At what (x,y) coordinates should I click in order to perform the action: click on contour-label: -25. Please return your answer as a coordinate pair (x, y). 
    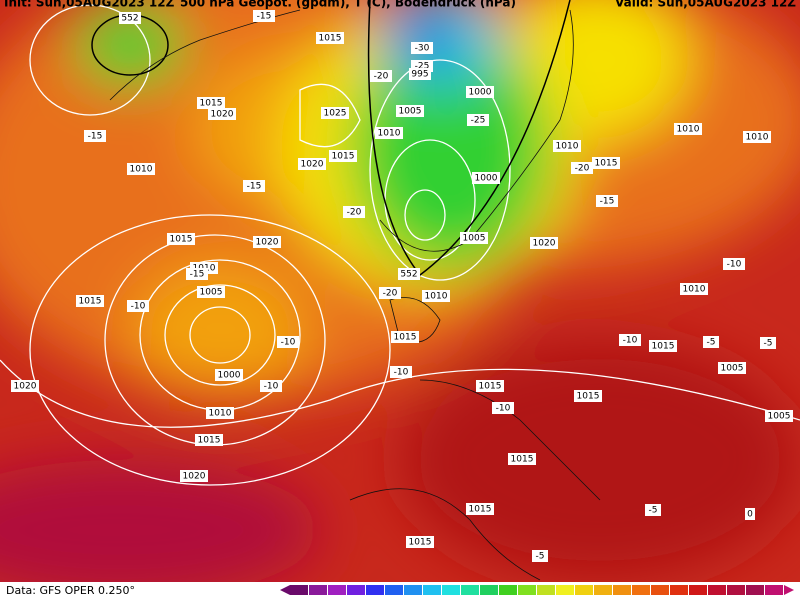
    Looking at the image, I should click on (478, 121).